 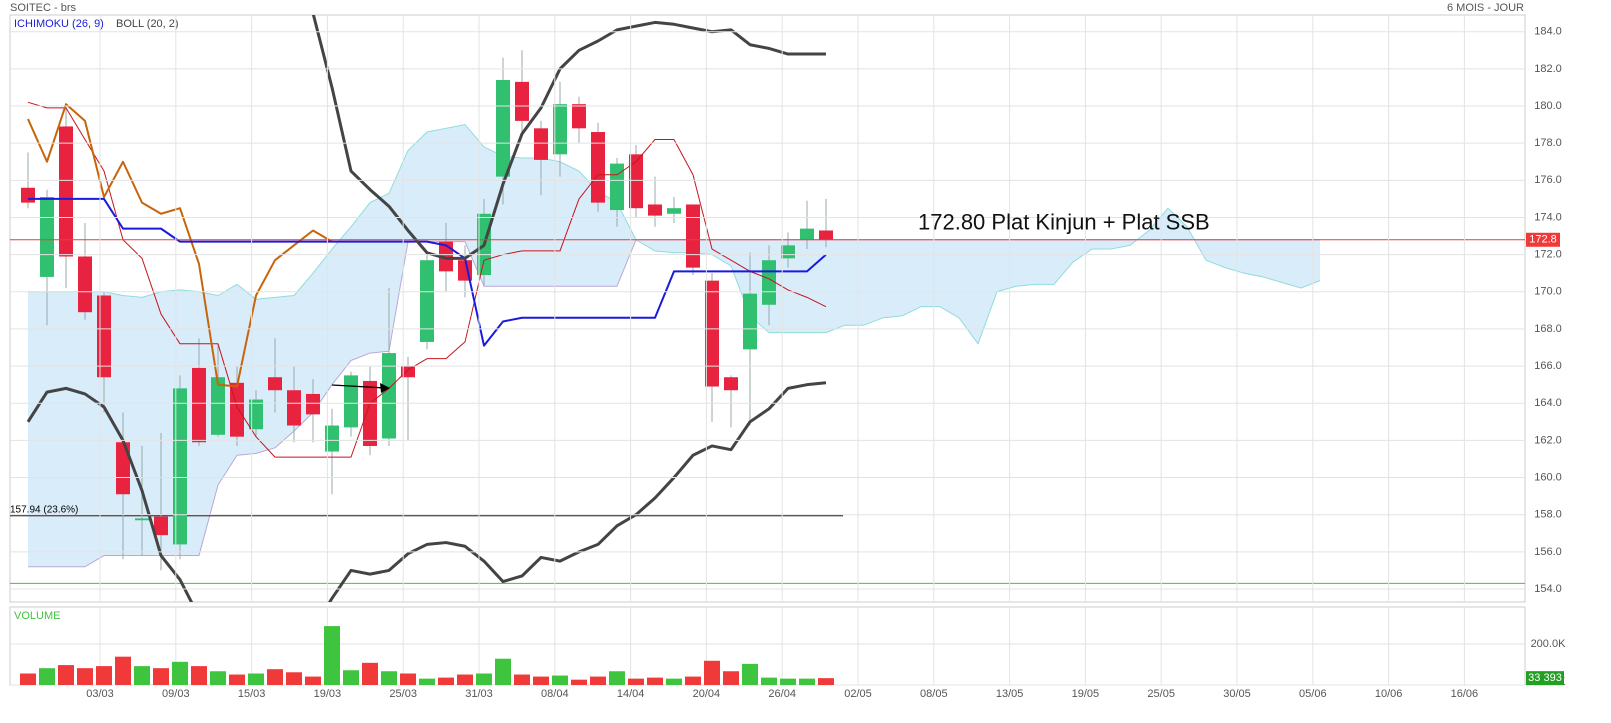 I want to click on y-tick-label: 178.0, so click(x=1548, y=143).